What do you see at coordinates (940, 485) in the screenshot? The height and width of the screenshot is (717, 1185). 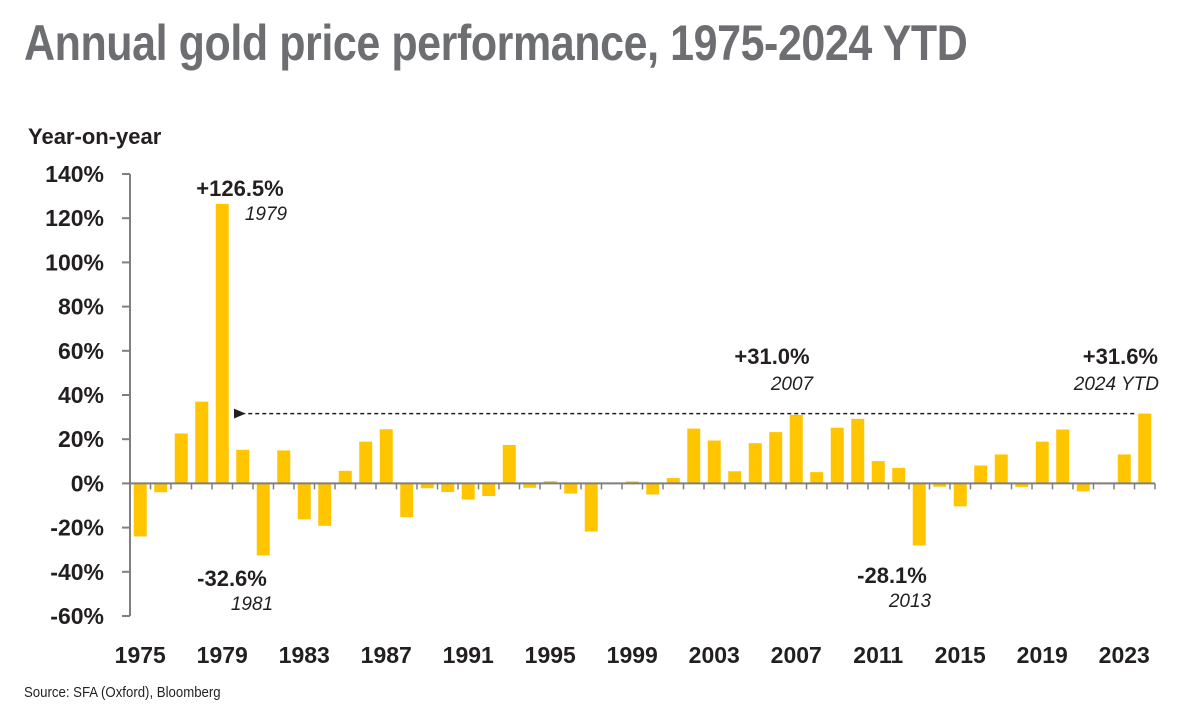 I see `bar-2014` at bounding box center [940, 485].